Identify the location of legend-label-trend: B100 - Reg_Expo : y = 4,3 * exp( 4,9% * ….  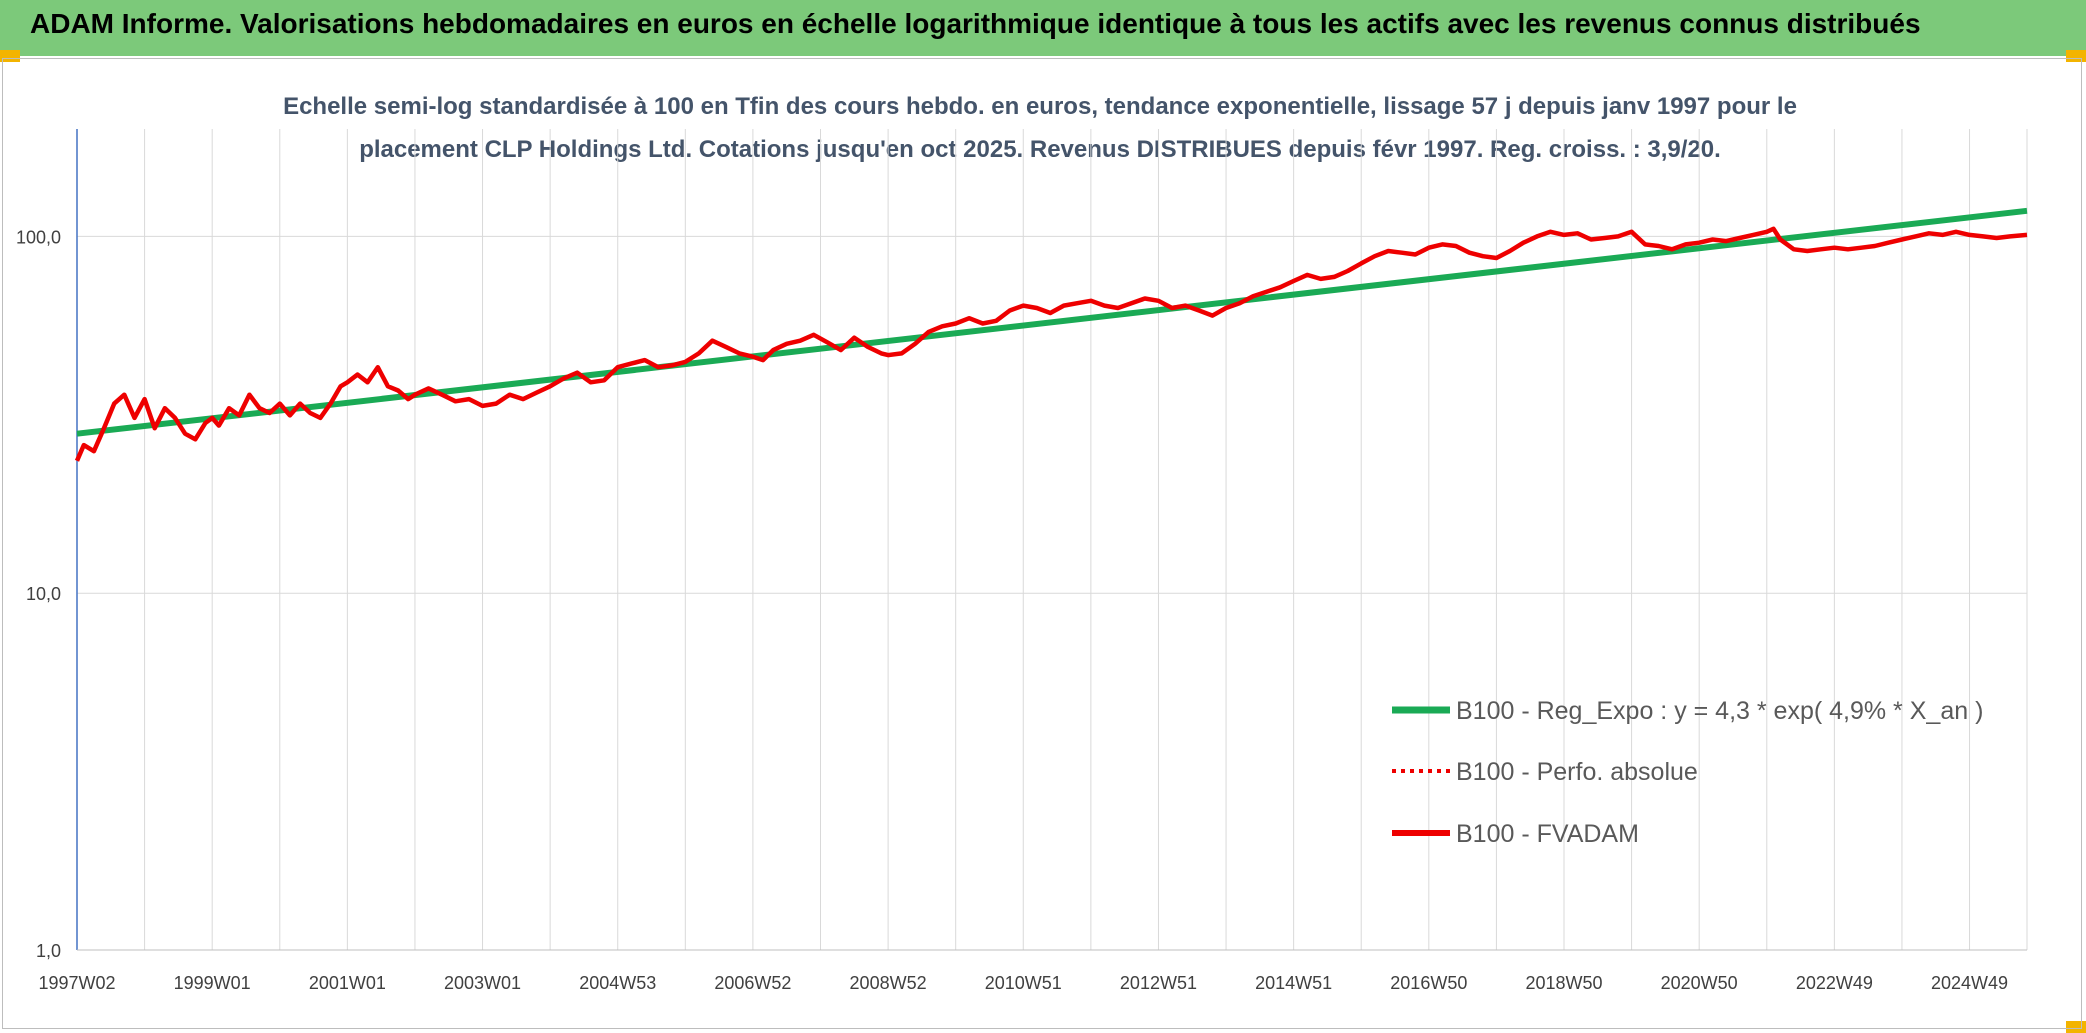
(1719, 711).